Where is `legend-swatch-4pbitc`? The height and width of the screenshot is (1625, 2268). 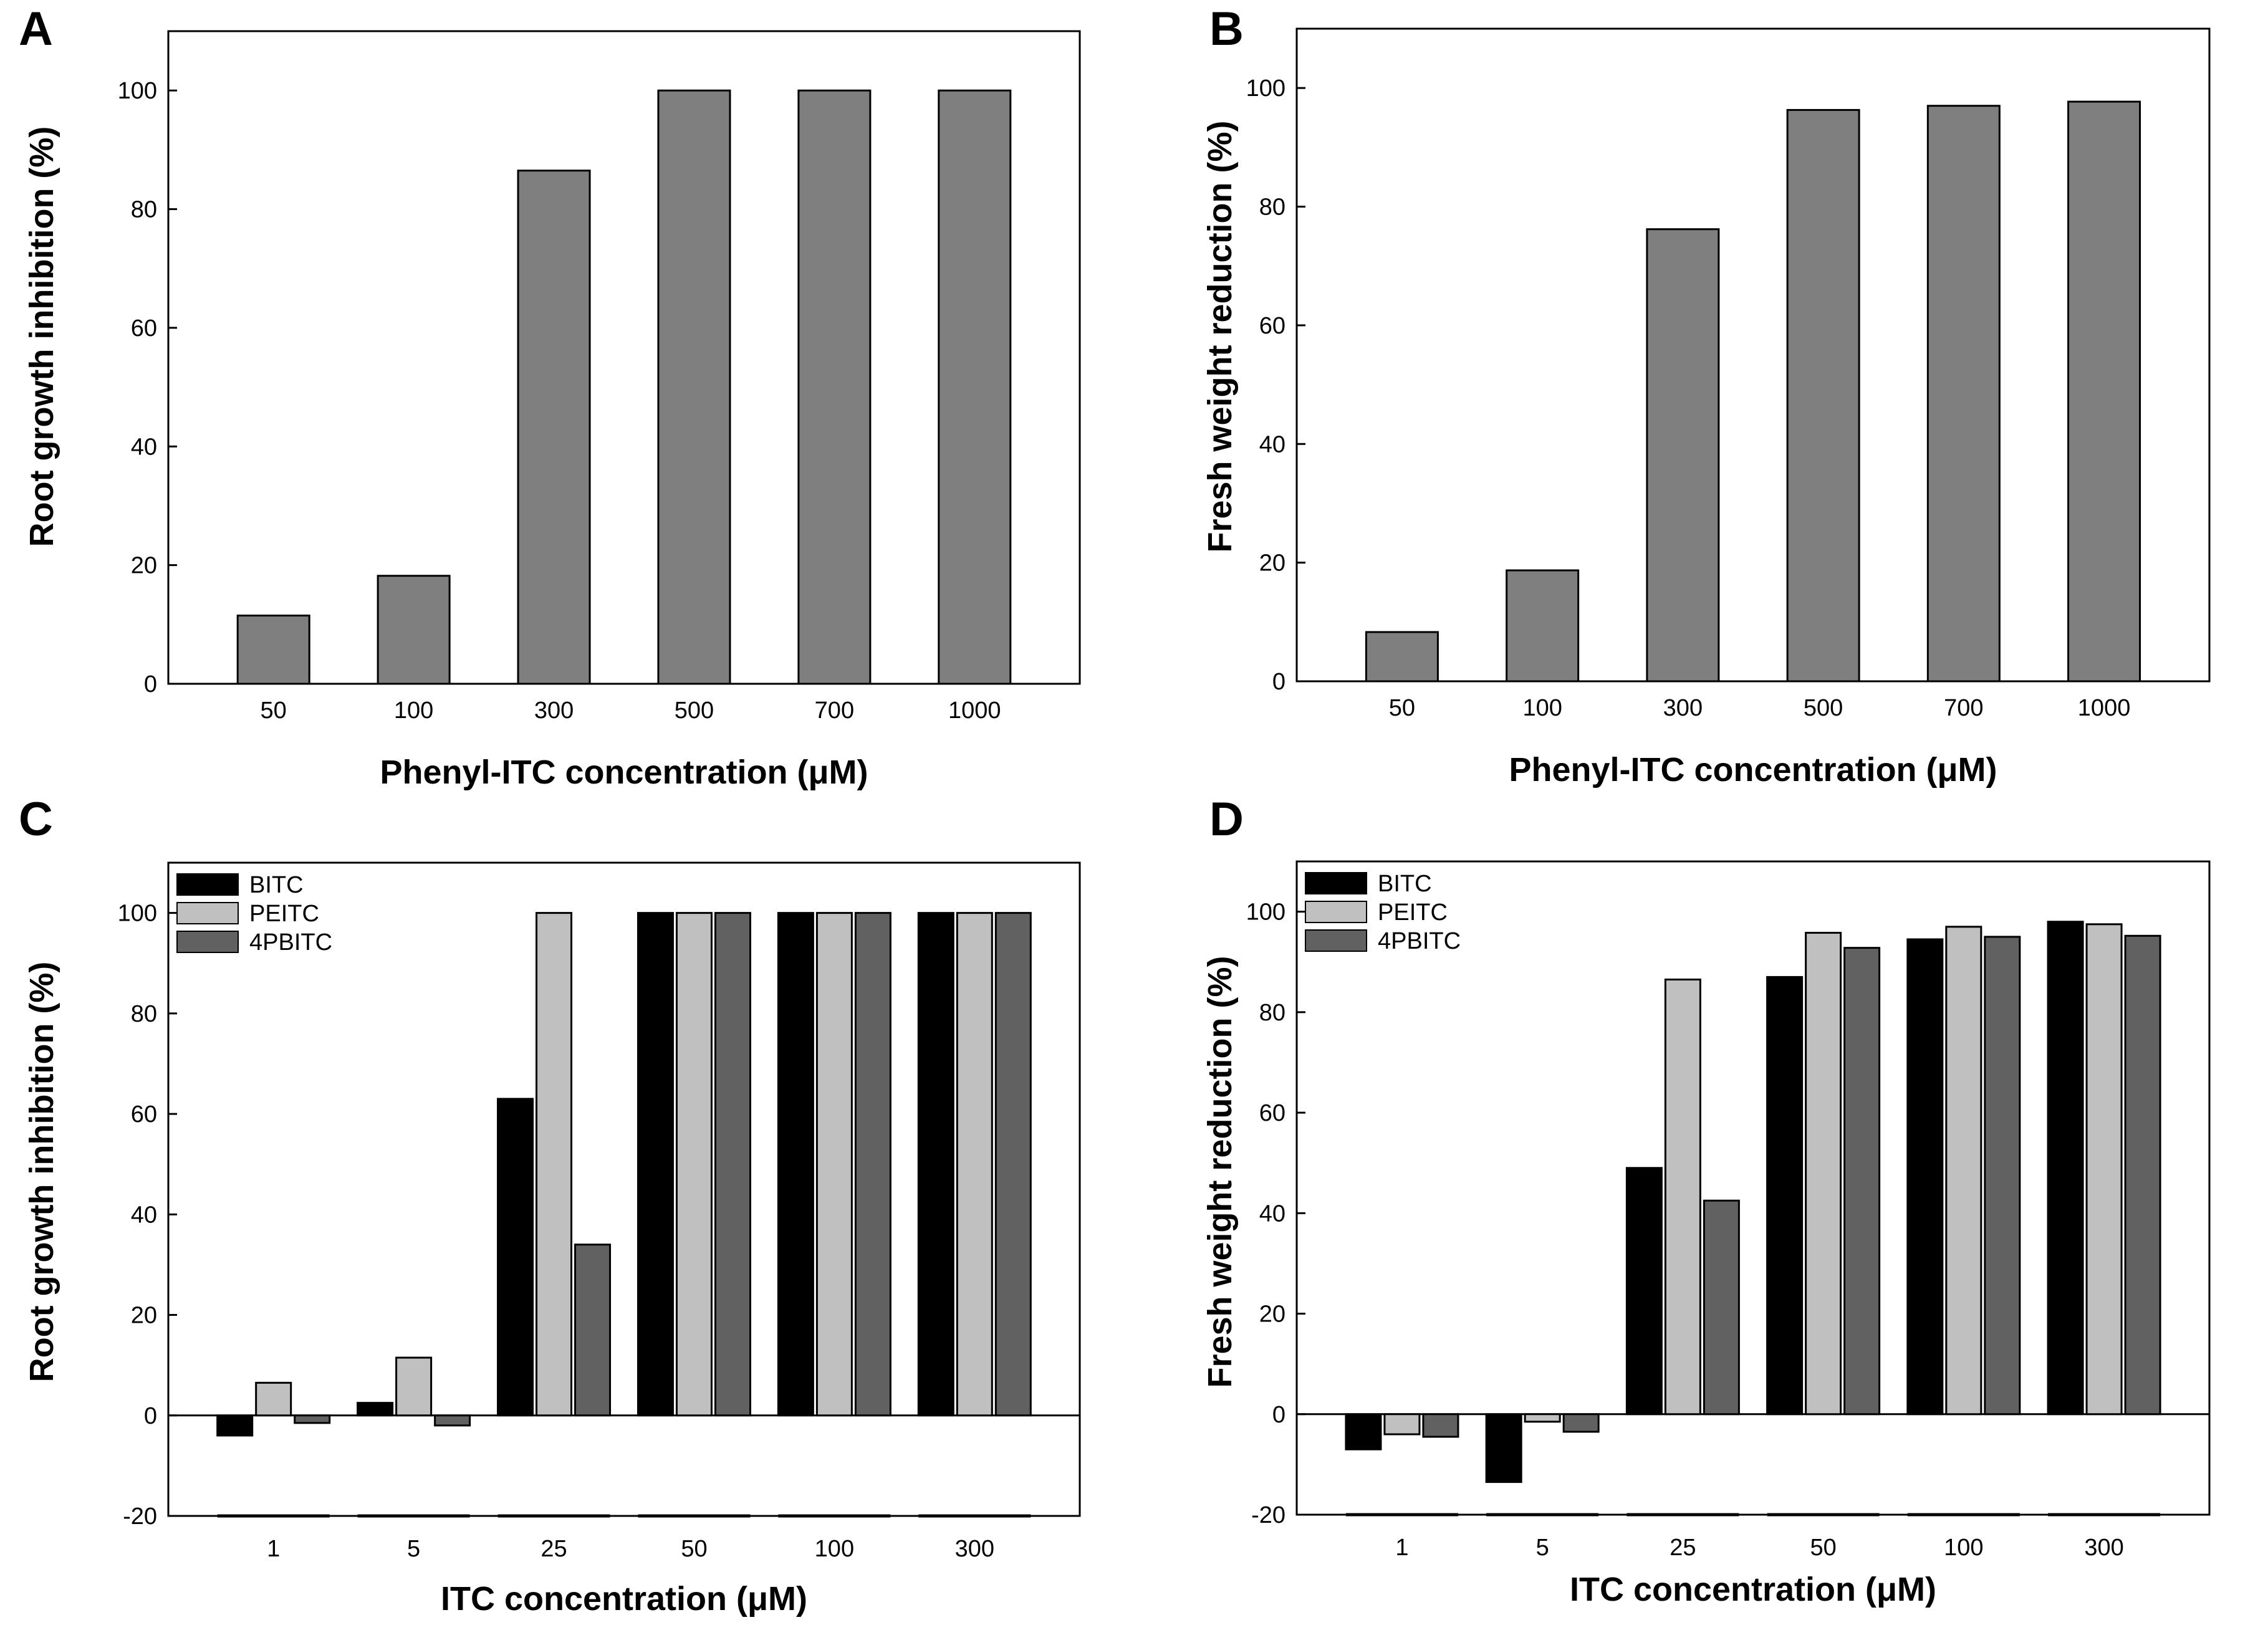 legend-swatch-4pbitc is located at coordinates (207, 942).